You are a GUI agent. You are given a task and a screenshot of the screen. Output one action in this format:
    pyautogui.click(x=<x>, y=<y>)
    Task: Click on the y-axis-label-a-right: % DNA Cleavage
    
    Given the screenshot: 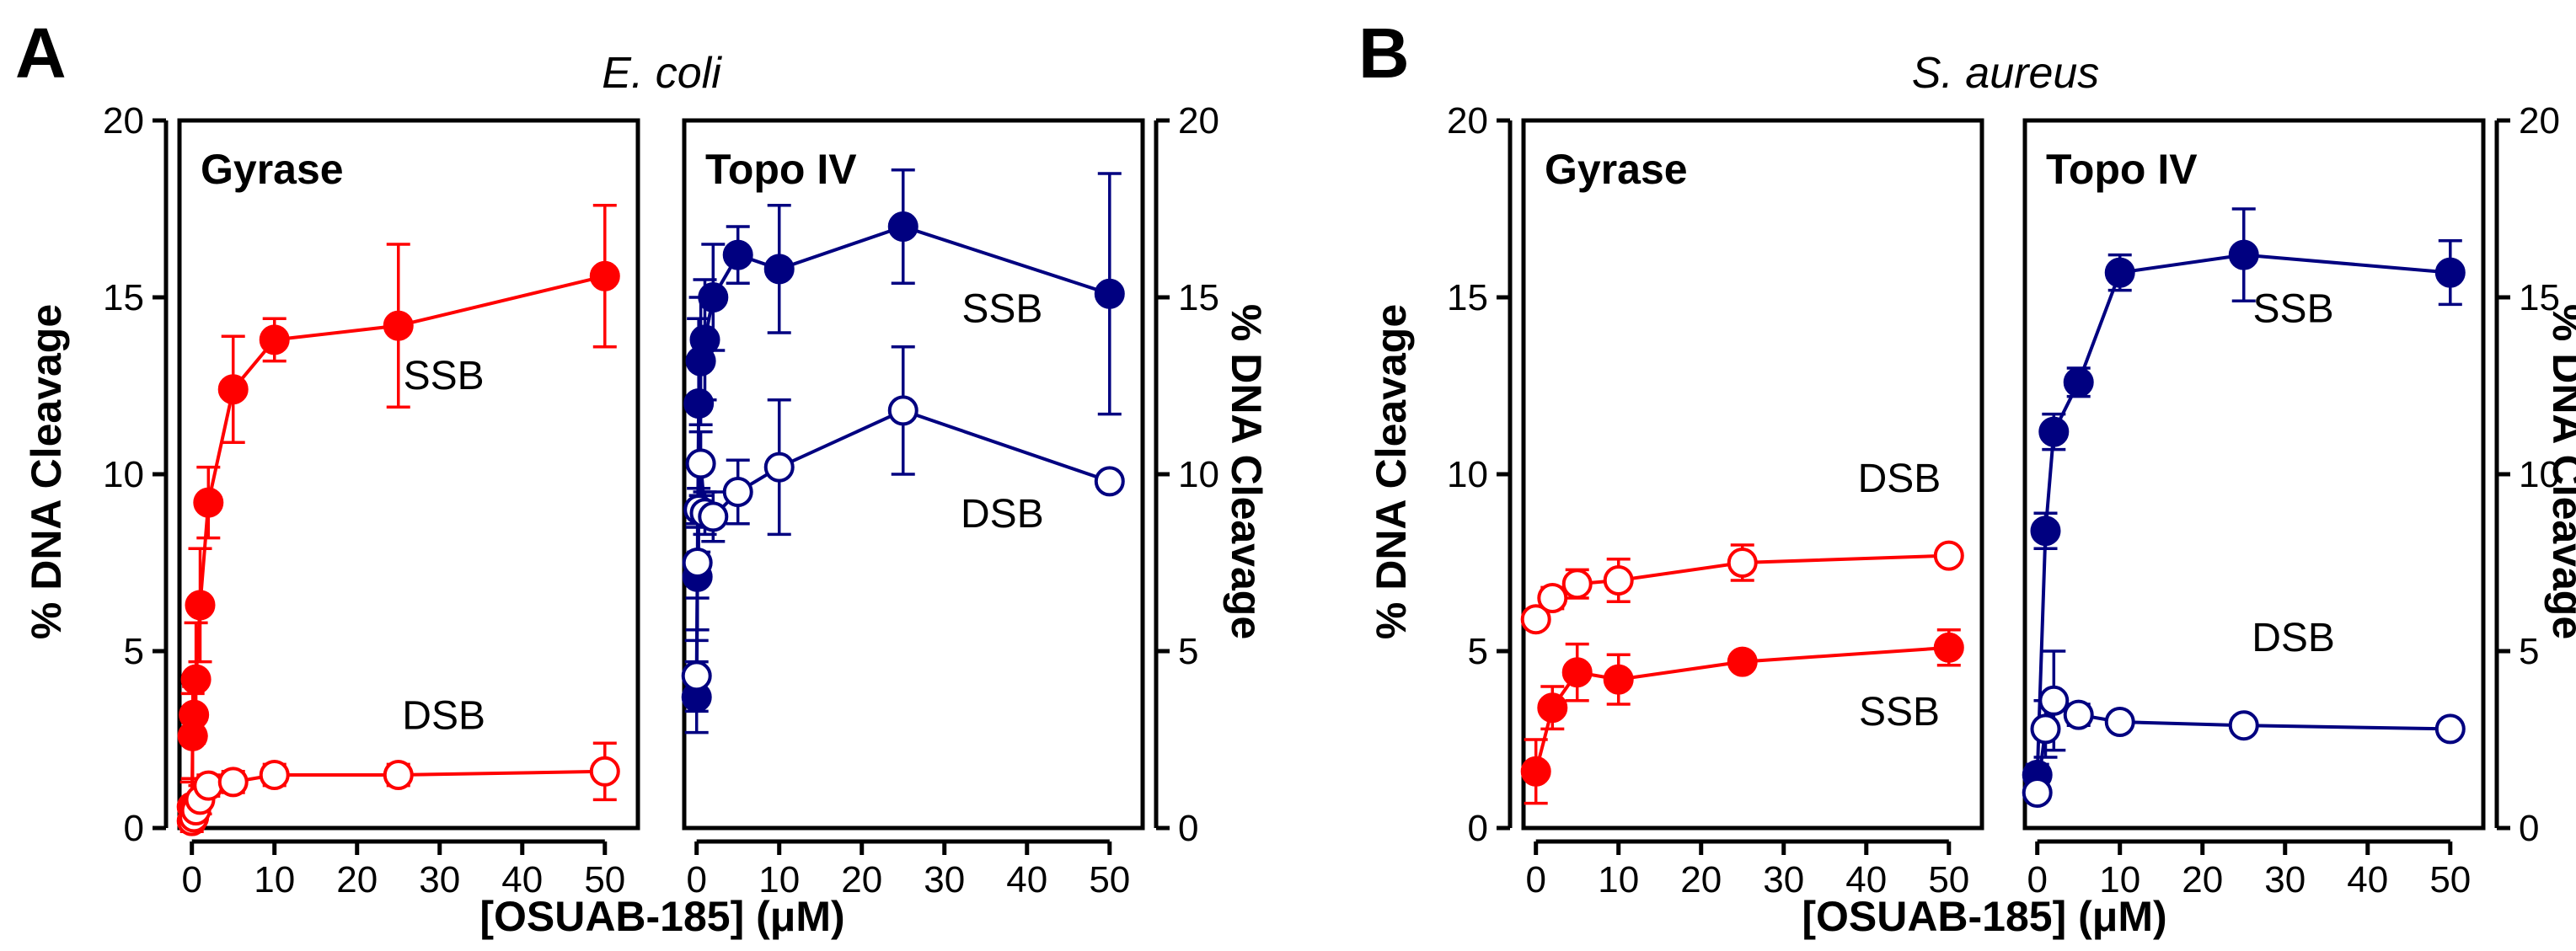 What is the action you would take?
    pyautogui.click(x=1247, y=471)
    